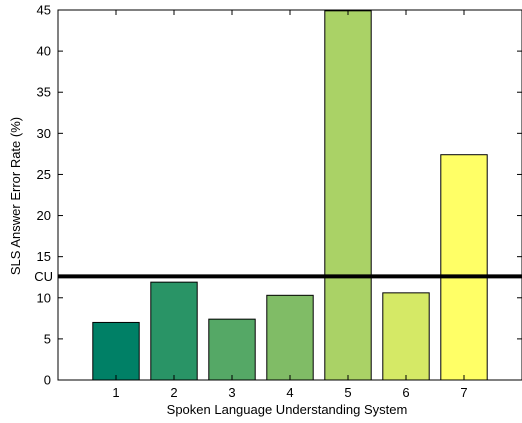 This screenshot has width=522, height=423. What do you see at coordinates (44, 133) in the screenshot?
I see `y-tick-label: 30` at bounding box center [44, 133].